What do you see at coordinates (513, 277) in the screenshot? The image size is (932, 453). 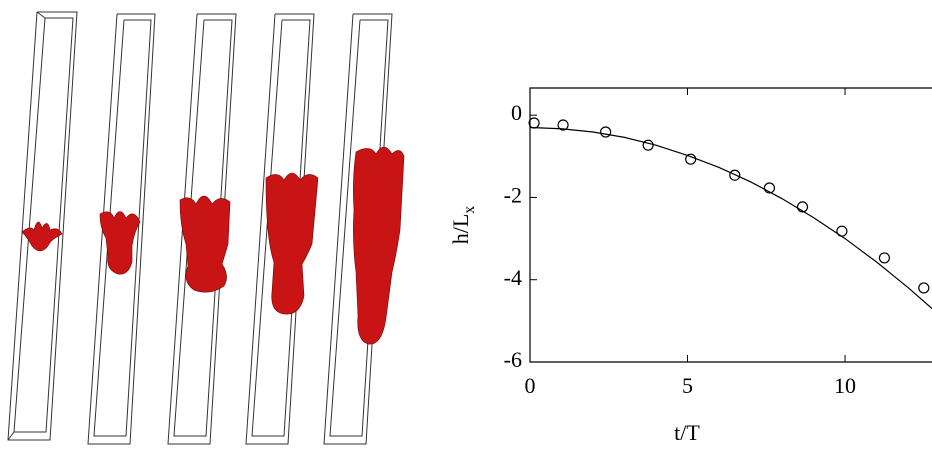 I see `y-tick-label: -4` at bounding box center [513, 277].